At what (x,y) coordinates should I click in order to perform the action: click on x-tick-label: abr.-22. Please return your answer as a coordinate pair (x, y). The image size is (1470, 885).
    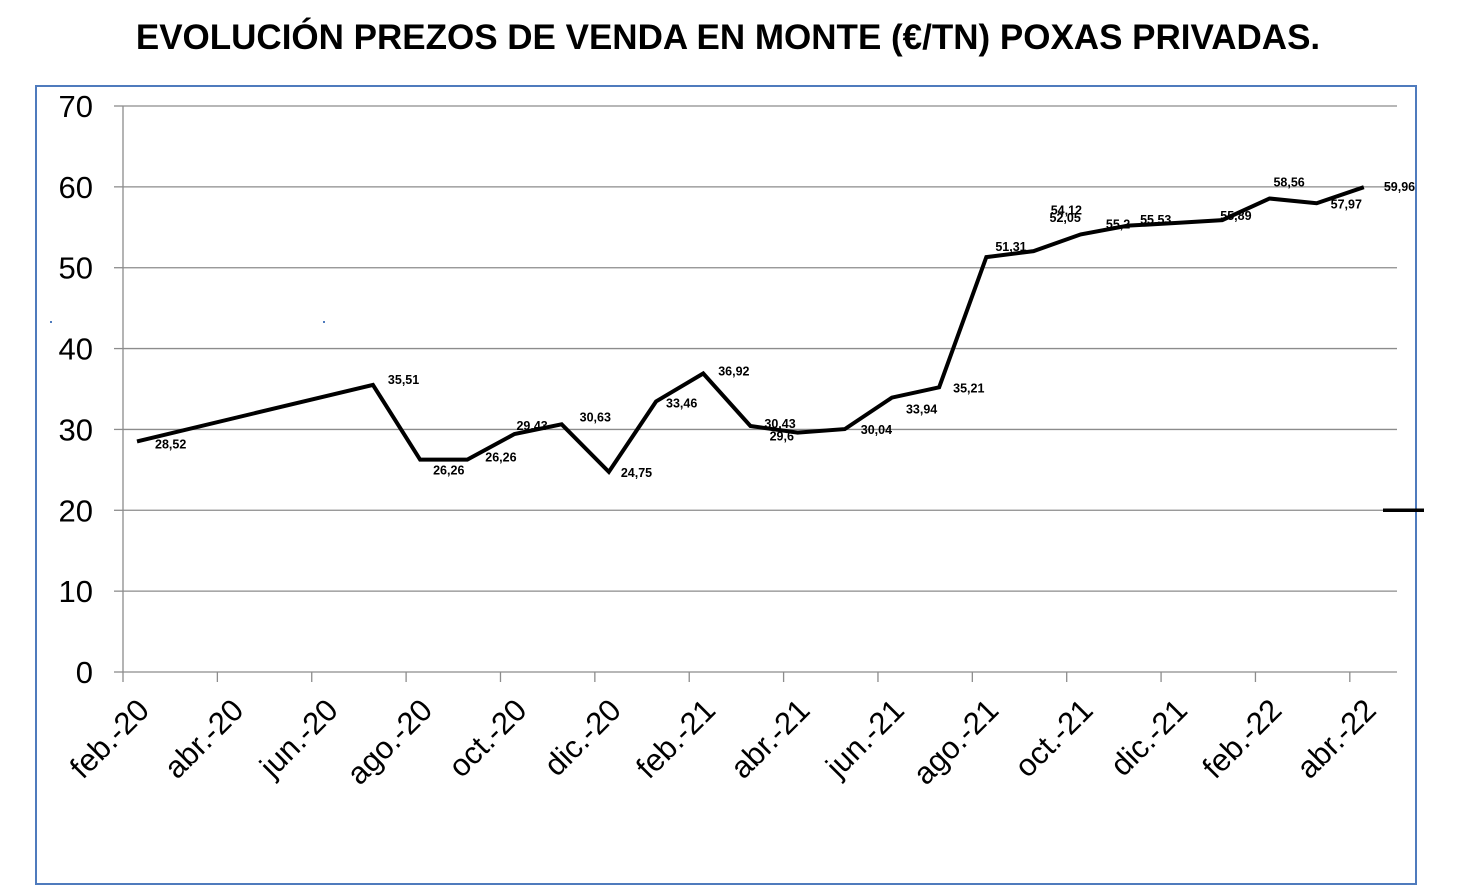
    Looking at the image, I should click on (1336, 738).